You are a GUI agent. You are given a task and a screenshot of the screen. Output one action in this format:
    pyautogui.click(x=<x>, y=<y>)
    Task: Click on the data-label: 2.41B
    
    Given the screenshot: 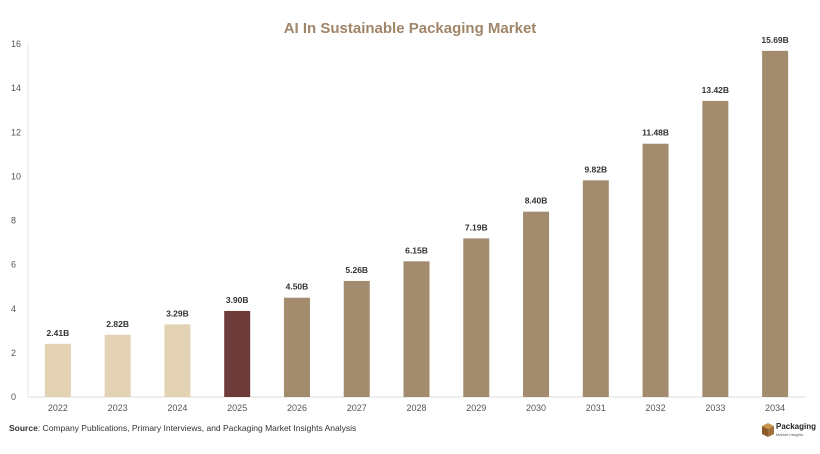 What is the action you would take?
    pyautogui.click(x=58, y=333)
    